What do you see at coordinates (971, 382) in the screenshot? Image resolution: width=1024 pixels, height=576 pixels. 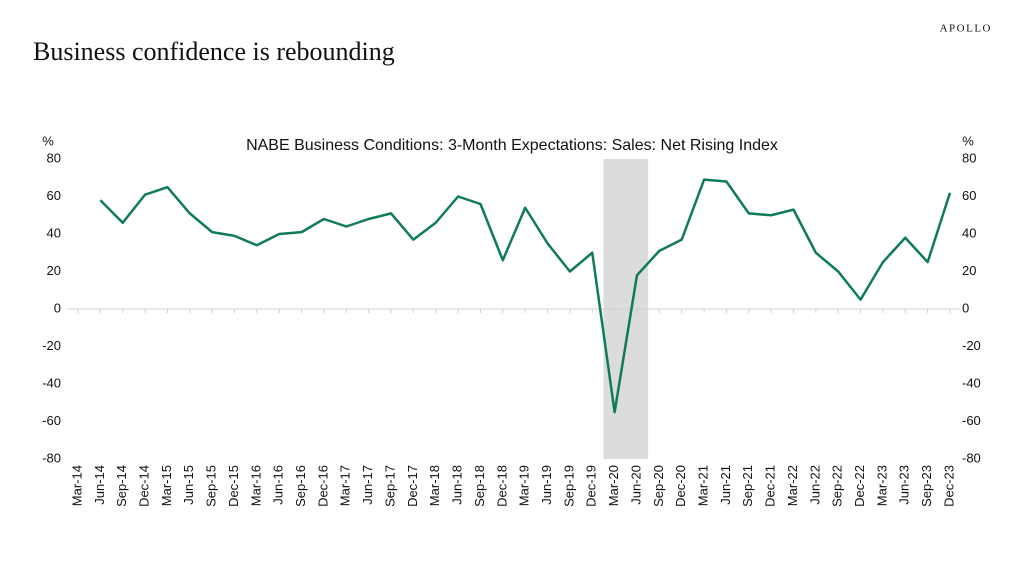 I see `y2-tick-label: -40` at bounding box center [971, 382].